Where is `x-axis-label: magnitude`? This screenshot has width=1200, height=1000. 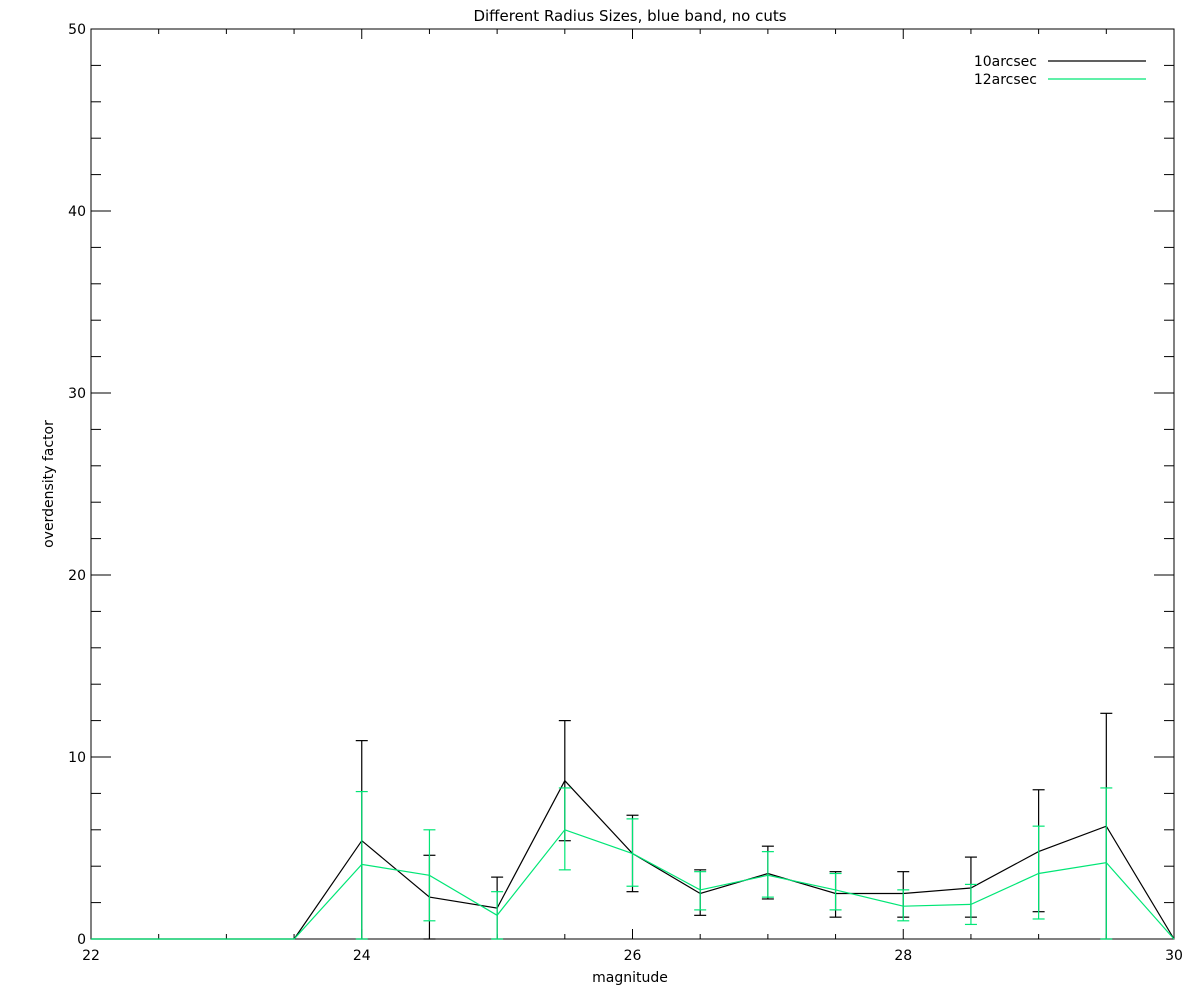
x-axis-label: magnitude is located at coordinates (630, 978).